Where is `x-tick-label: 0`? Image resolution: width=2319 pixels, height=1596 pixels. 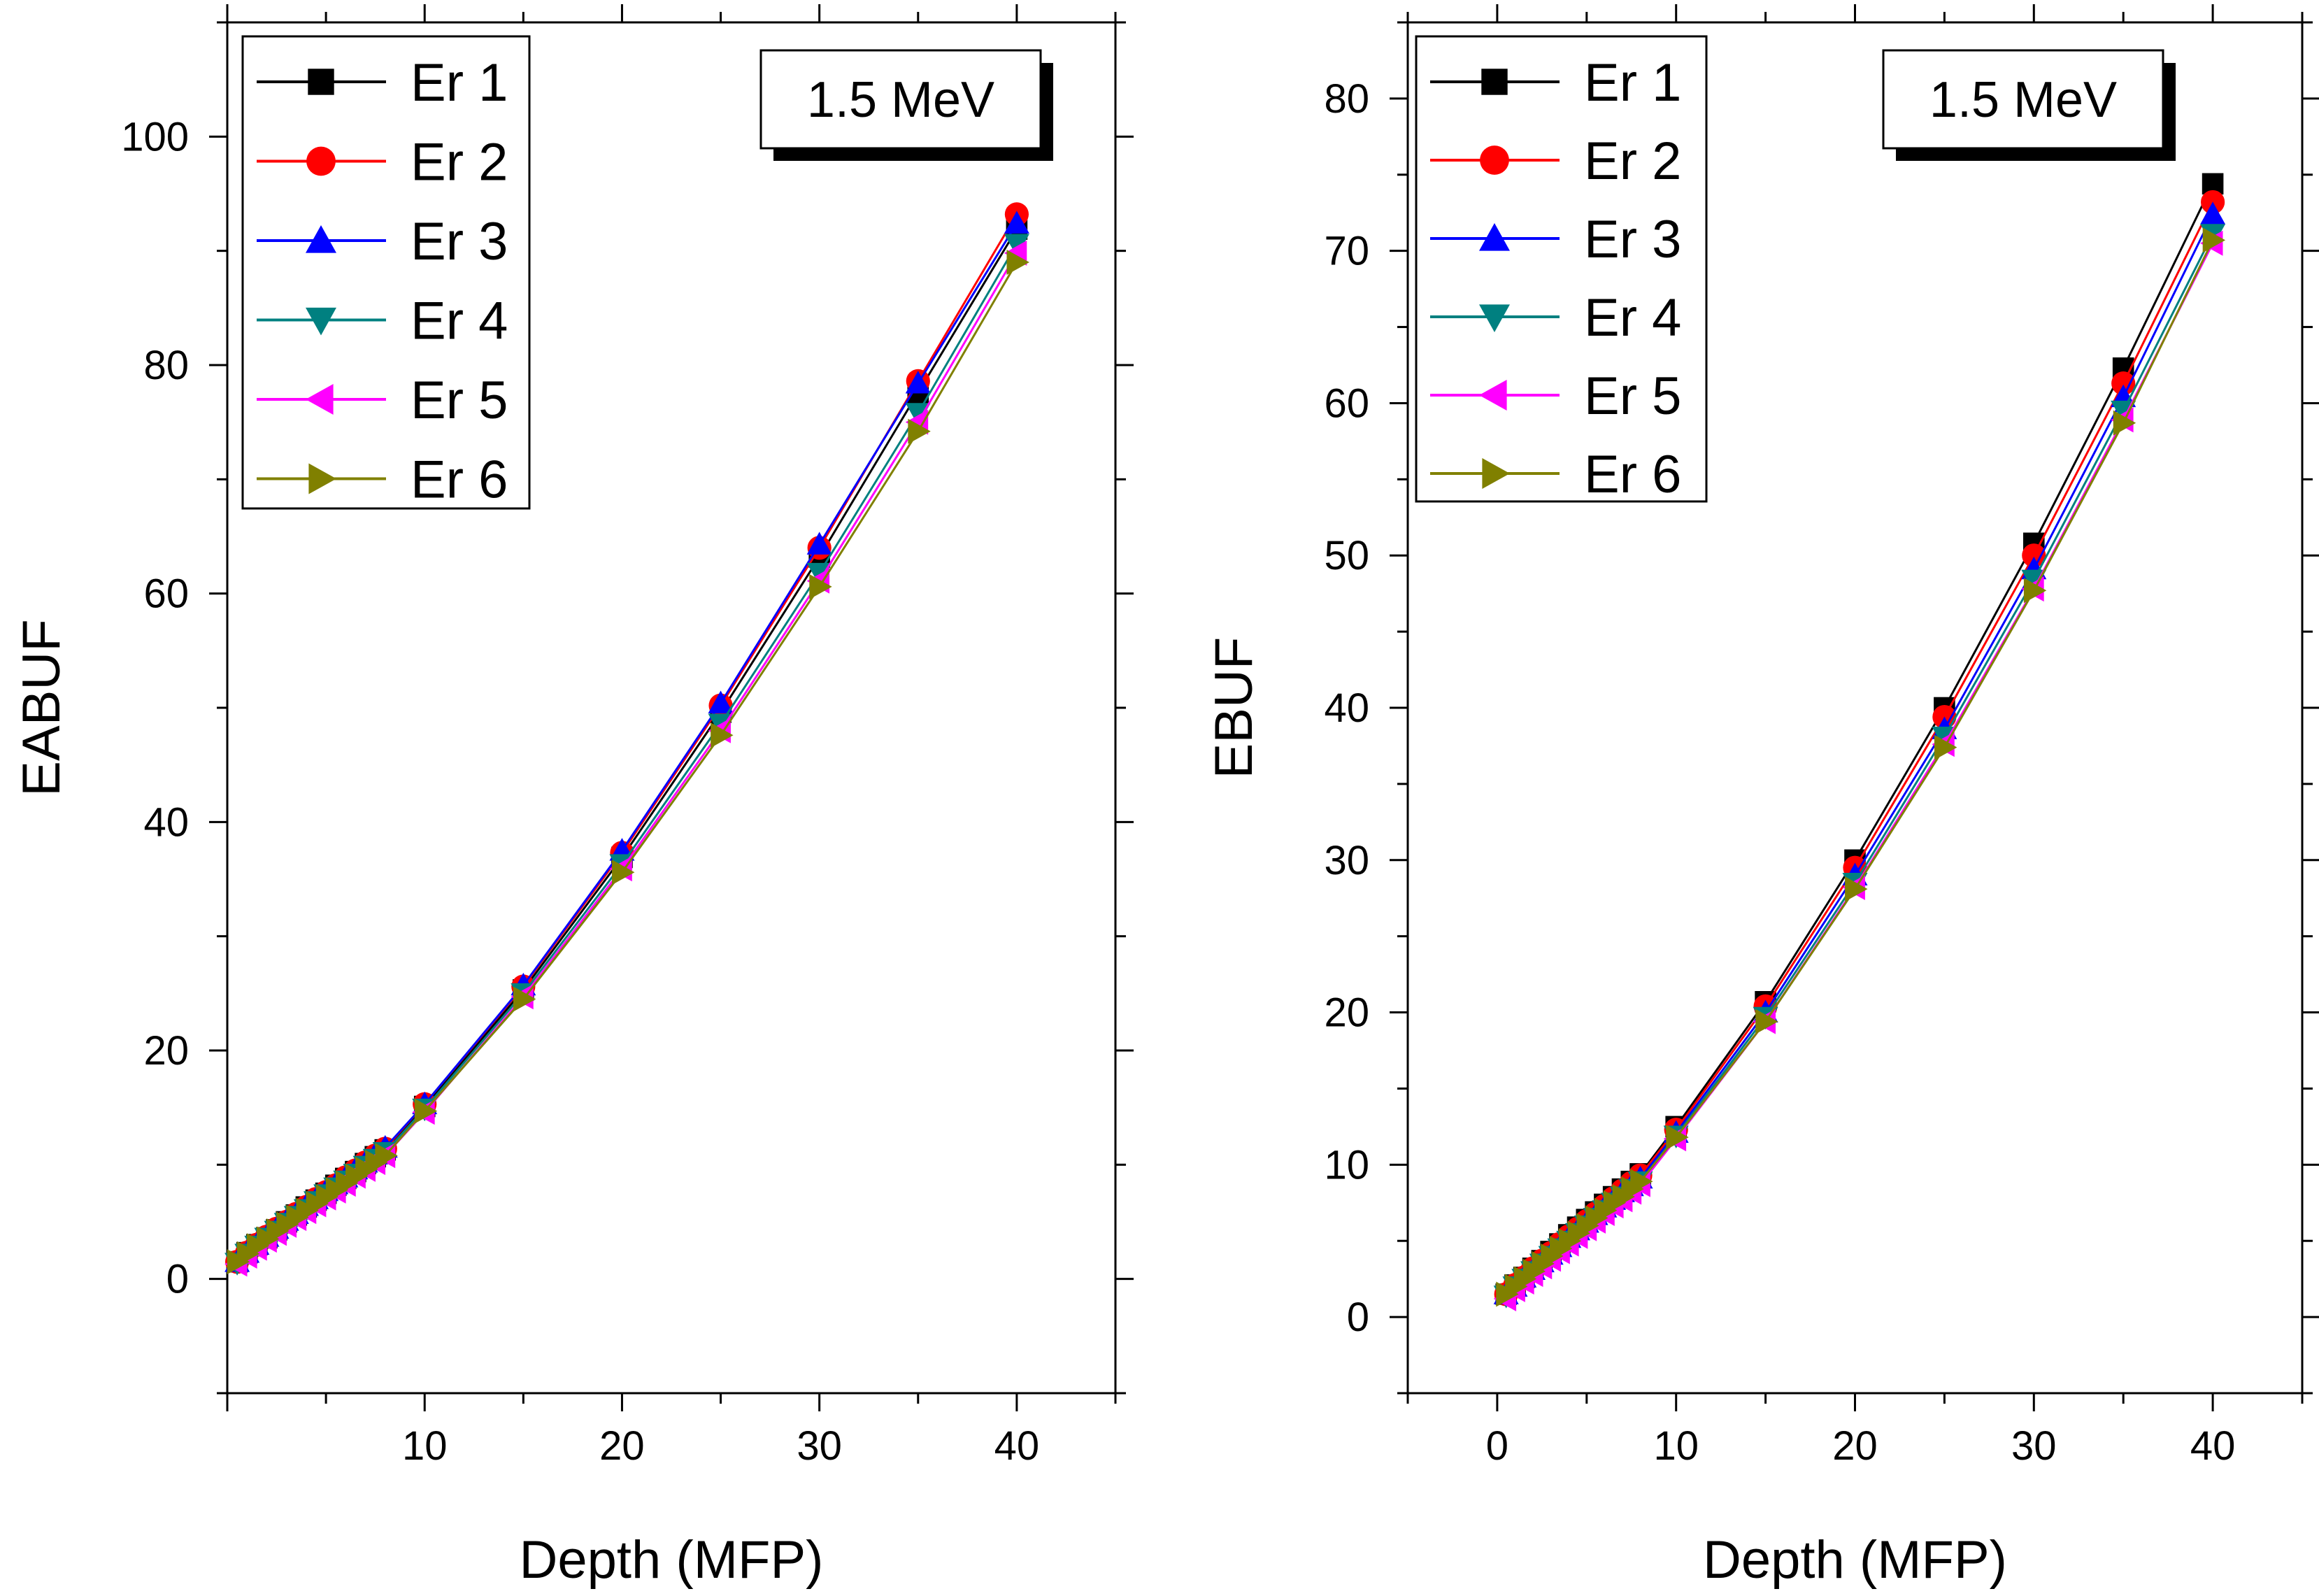
x-tick-label: 0 is located at coordinates (1497, 1446).